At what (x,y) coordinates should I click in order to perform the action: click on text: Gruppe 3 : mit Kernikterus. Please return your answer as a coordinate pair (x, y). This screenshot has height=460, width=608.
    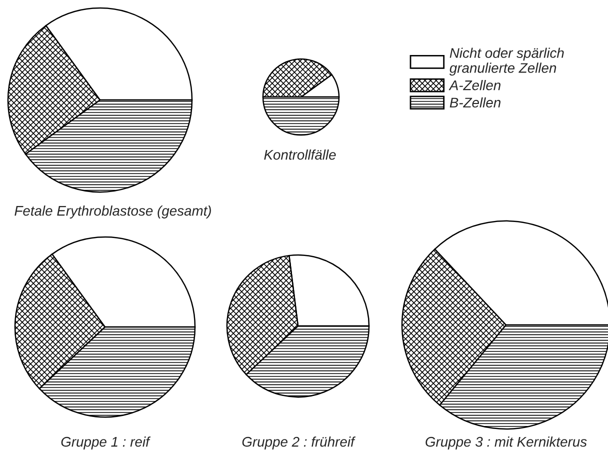
    Looking at the image, I should click on (506, 443).